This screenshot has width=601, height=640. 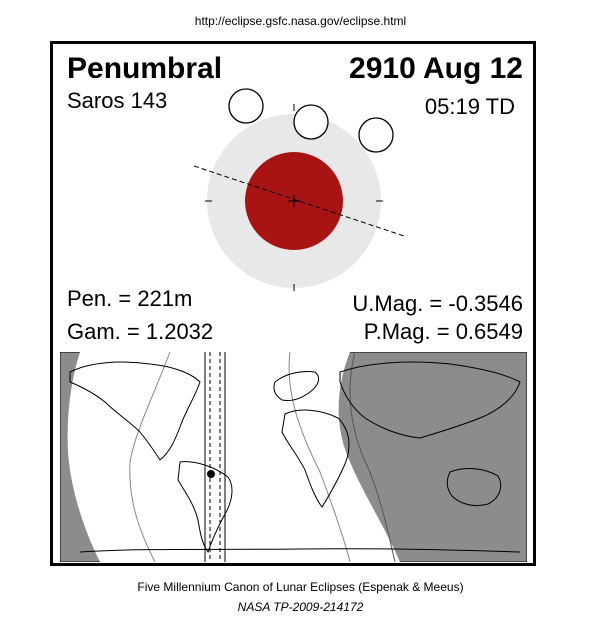 What do you see at coordinates (296, 386) in the screenshot?
I see `europe-outline` at bounding box center [296, 386].